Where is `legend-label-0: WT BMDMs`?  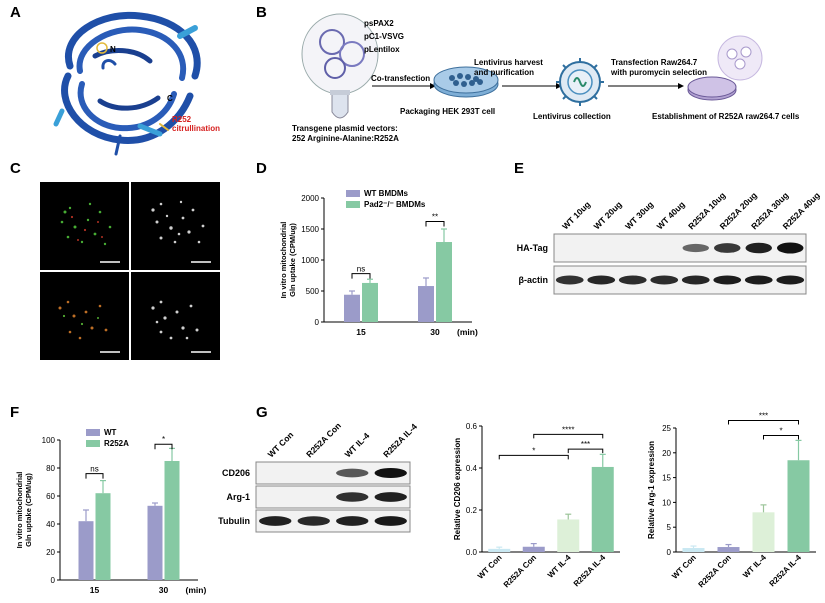
legend-label-0: WT BMDMs is located at coordinates (386, 193).